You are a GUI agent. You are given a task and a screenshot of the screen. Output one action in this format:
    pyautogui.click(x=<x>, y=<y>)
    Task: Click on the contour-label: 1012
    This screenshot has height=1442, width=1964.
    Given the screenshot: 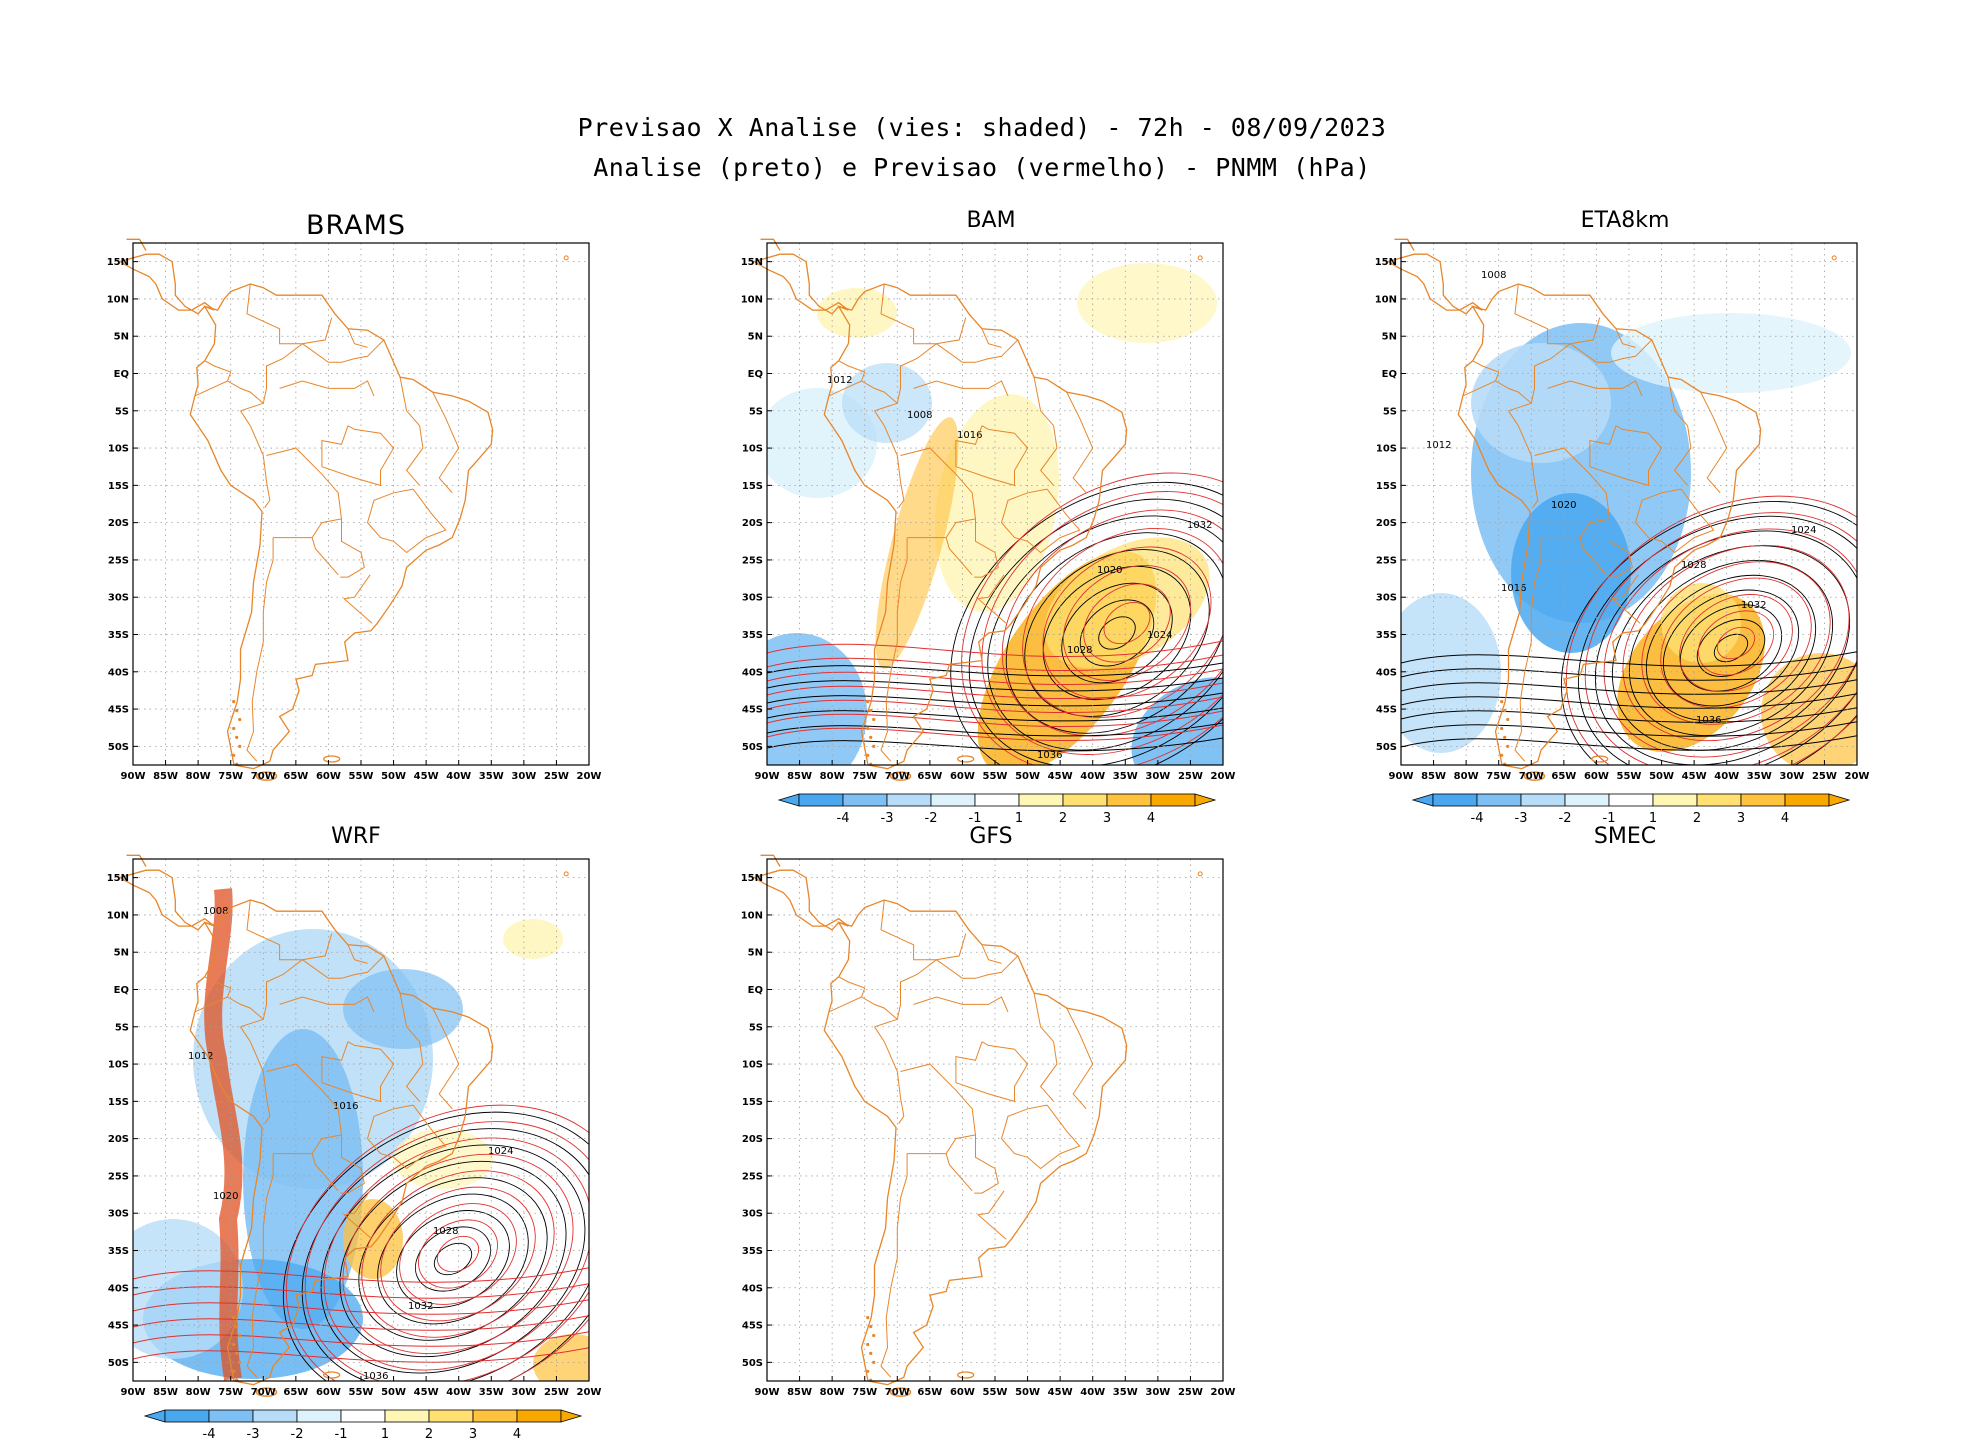 What is the action you would take?
    pyautogui.click(x=839, y=380)
    